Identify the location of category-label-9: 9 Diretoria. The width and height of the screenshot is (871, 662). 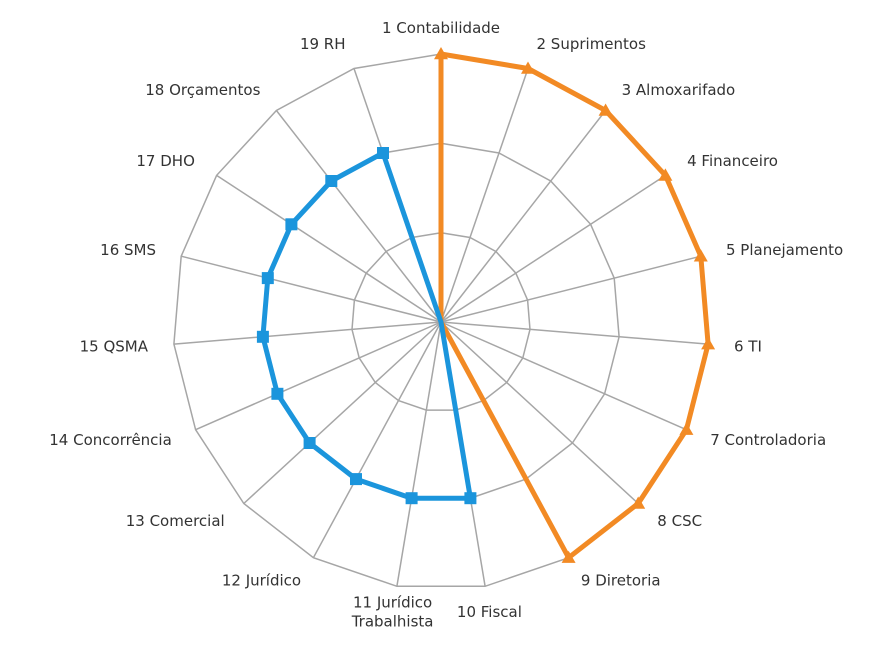
(621, 581).